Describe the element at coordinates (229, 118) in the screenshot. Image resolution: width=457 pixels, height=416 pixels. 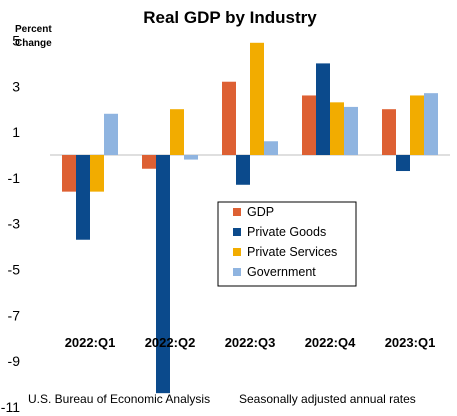
I see `bar-gdp-2022-q3` at that location.